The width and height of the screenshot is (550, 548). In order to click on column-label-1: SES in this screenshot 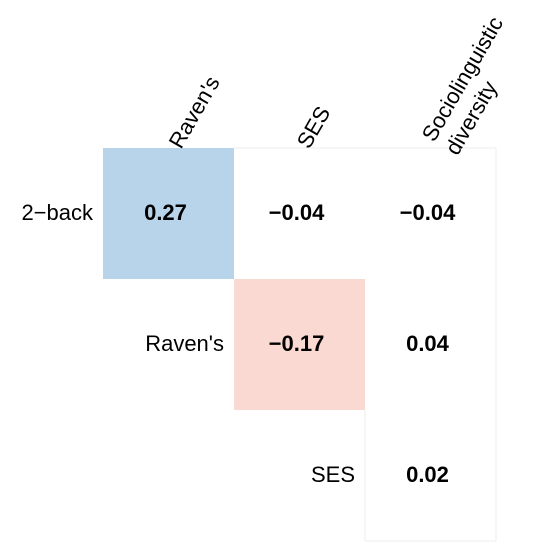, I will do `click(314, 127)`.